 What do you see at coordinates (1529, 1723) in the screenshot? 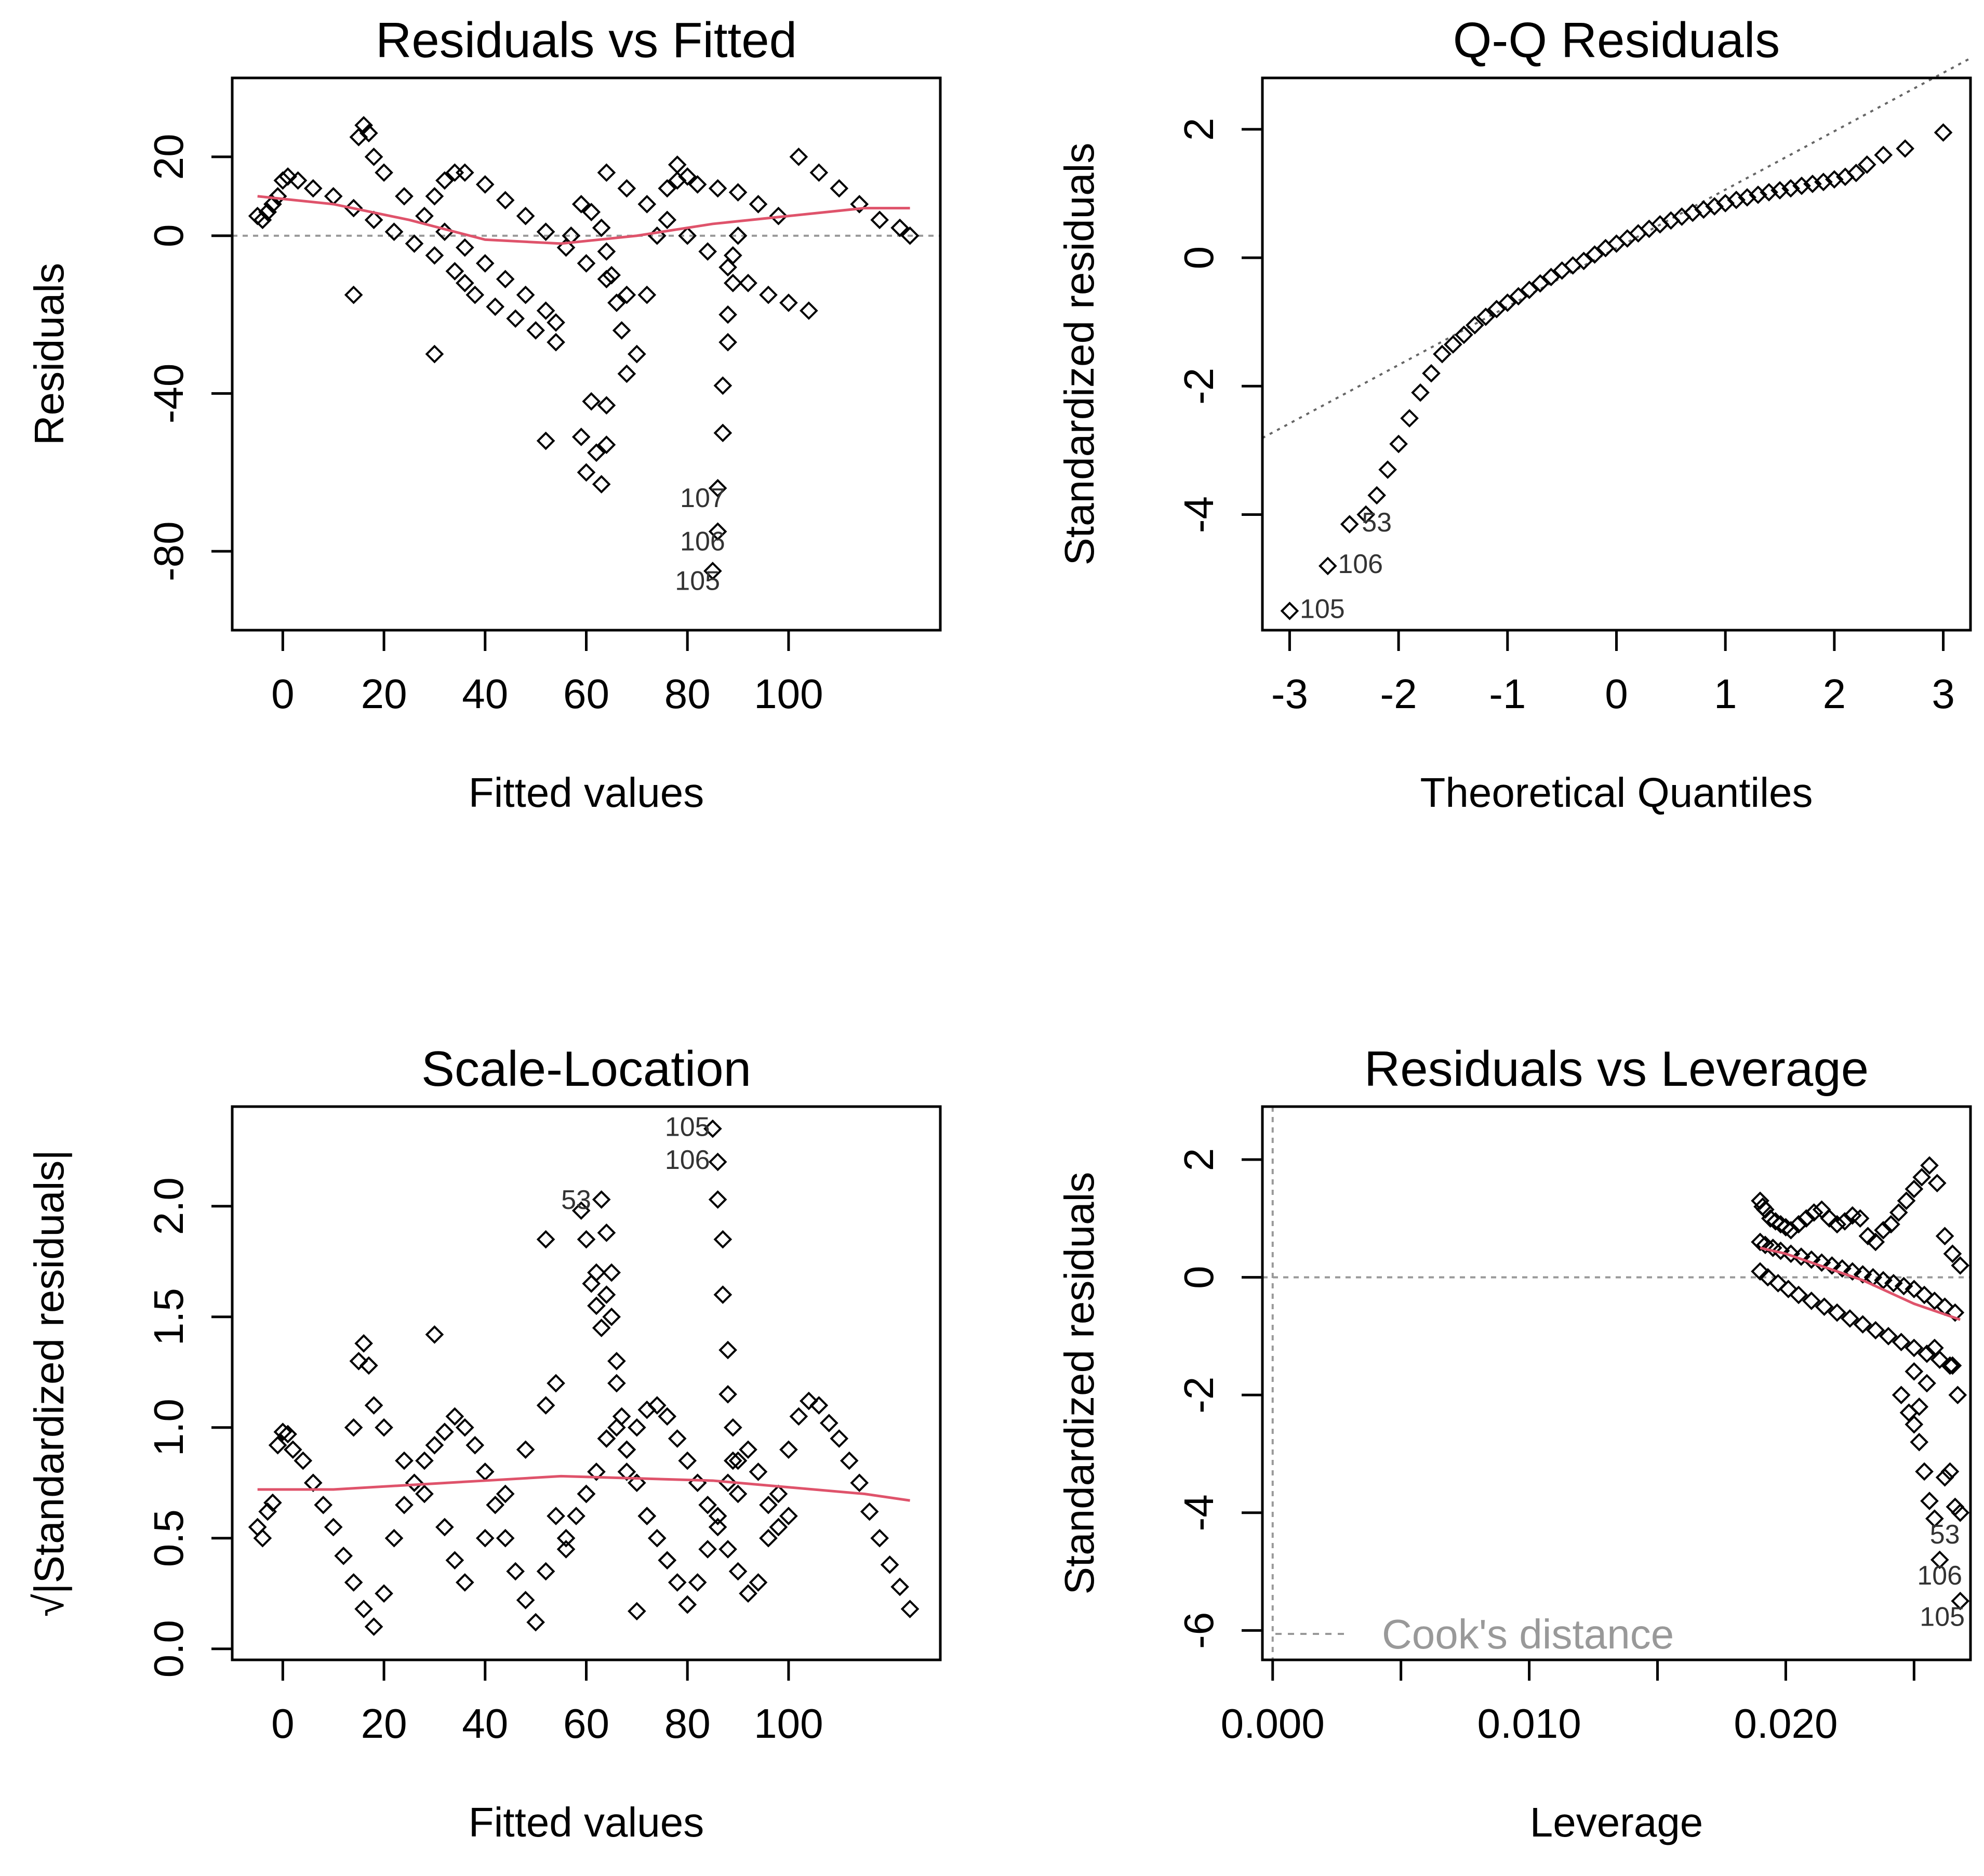
I see `x-tick-label: 0.010` at bounding box center [1529, 1723].